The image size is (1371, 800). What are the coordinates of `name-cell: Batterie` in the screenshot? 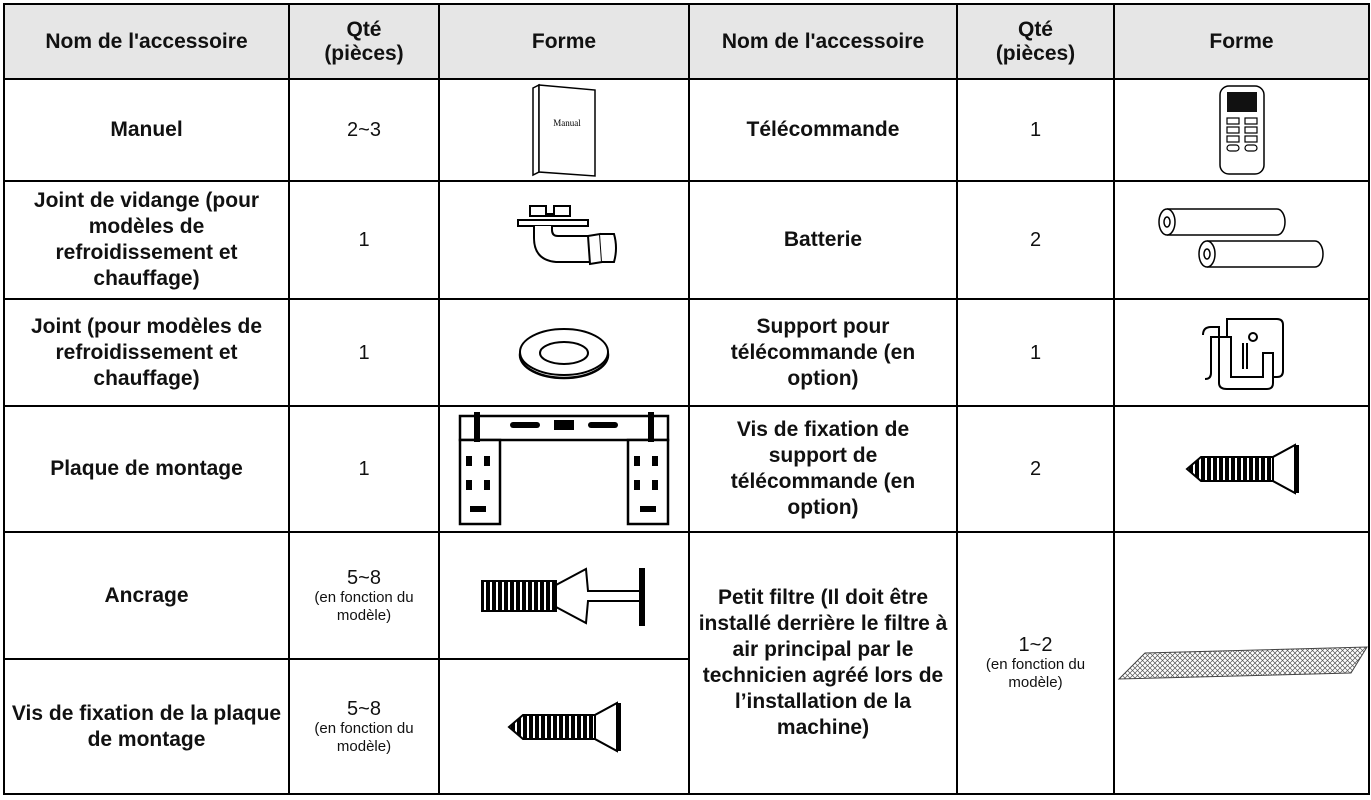 It's located at (823, 240).